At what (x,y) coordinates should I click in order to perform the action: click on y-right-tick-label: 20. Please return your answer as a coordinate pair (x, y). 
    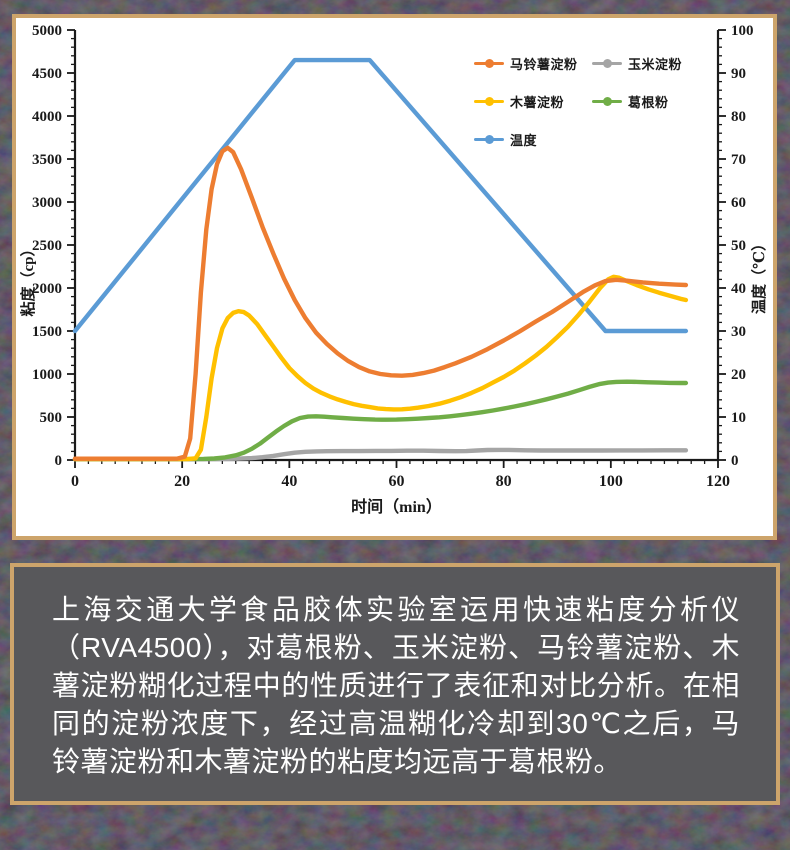
    Looking at the image, I should click on (738, 375).